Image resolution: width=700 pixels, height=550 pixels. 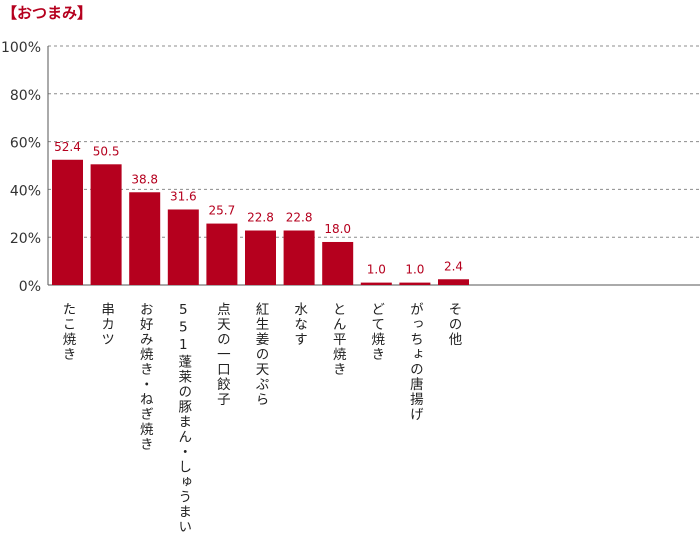 I want to click on category-label: 紅生姜の天ぷら, so click(x=261, y=354).